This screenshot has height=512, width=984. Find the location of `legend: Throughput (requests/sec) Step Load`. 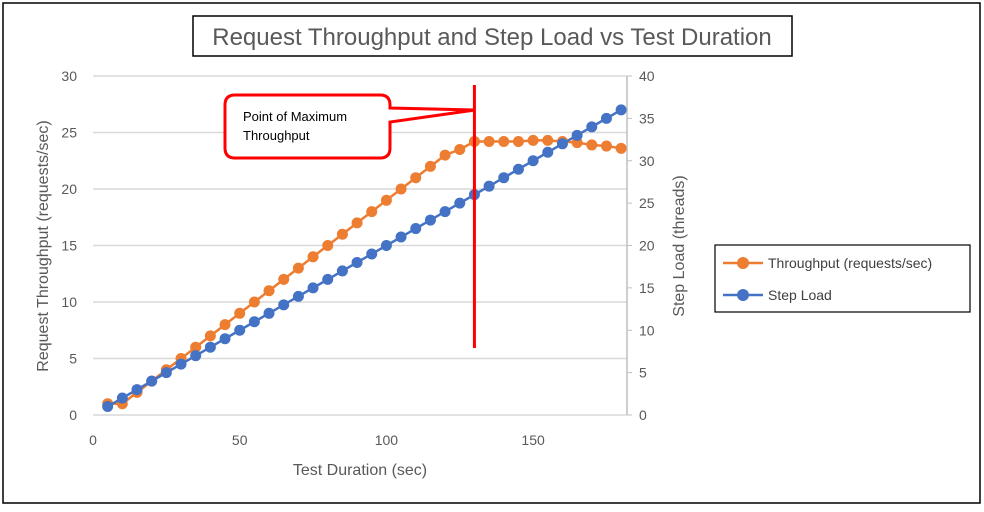

legend: Throughput (requests/sec) Step Load is located at coordinates (842, 278).